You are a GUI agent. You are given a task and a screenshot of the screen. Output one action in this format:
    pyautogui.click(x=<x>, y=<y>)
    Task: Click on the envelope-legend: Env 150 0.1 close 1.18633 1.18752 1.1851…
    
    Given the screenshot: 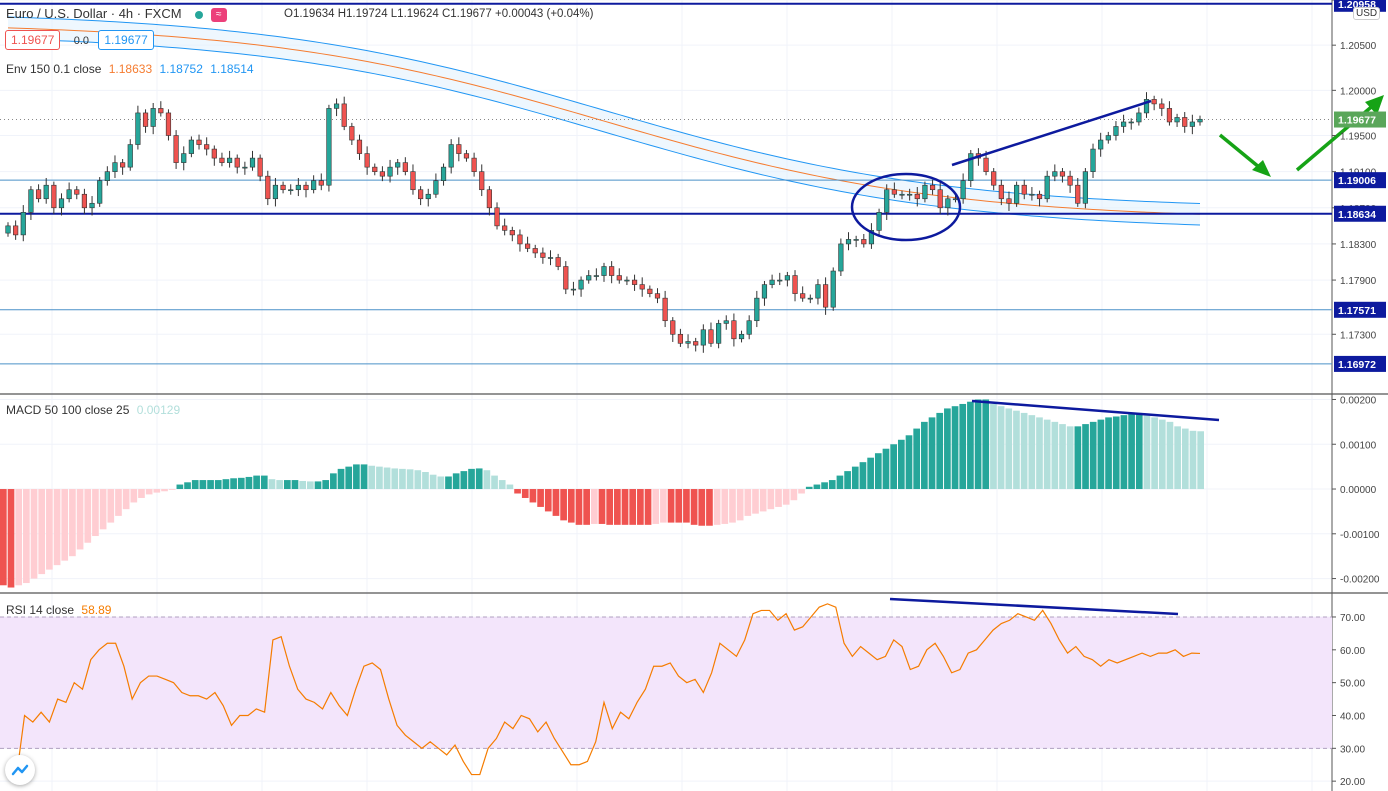 What is the action you would take?
    pyautogui.click(x=132, y=69)
    